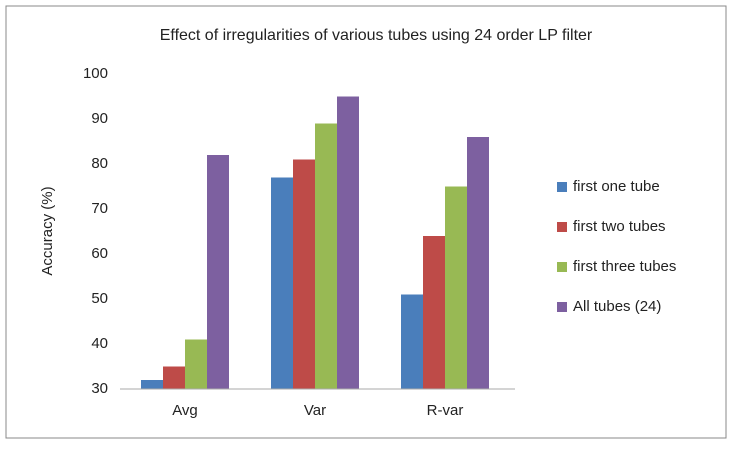 This screenshot has height=449, width=733. What do you see at coordinates (99, 298) in the screenshot?
I see `y-tick-label: 50` at bounding box center [99, 298].